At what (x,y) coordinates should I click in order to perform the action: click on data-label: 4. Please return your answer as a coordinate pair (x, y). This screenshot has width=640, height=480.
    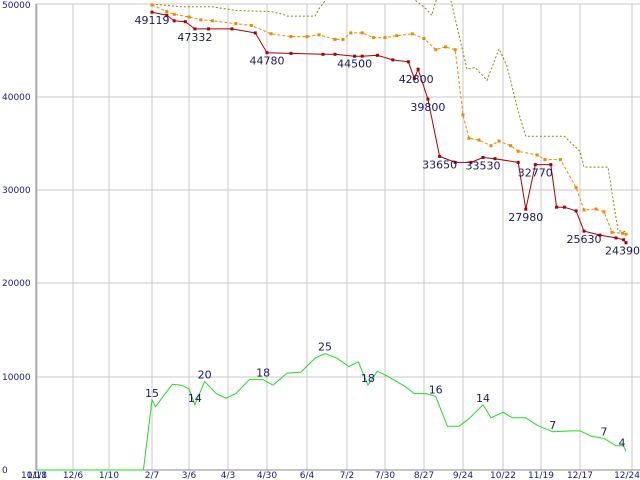
    Looking at the image, I should click on (622, 442).